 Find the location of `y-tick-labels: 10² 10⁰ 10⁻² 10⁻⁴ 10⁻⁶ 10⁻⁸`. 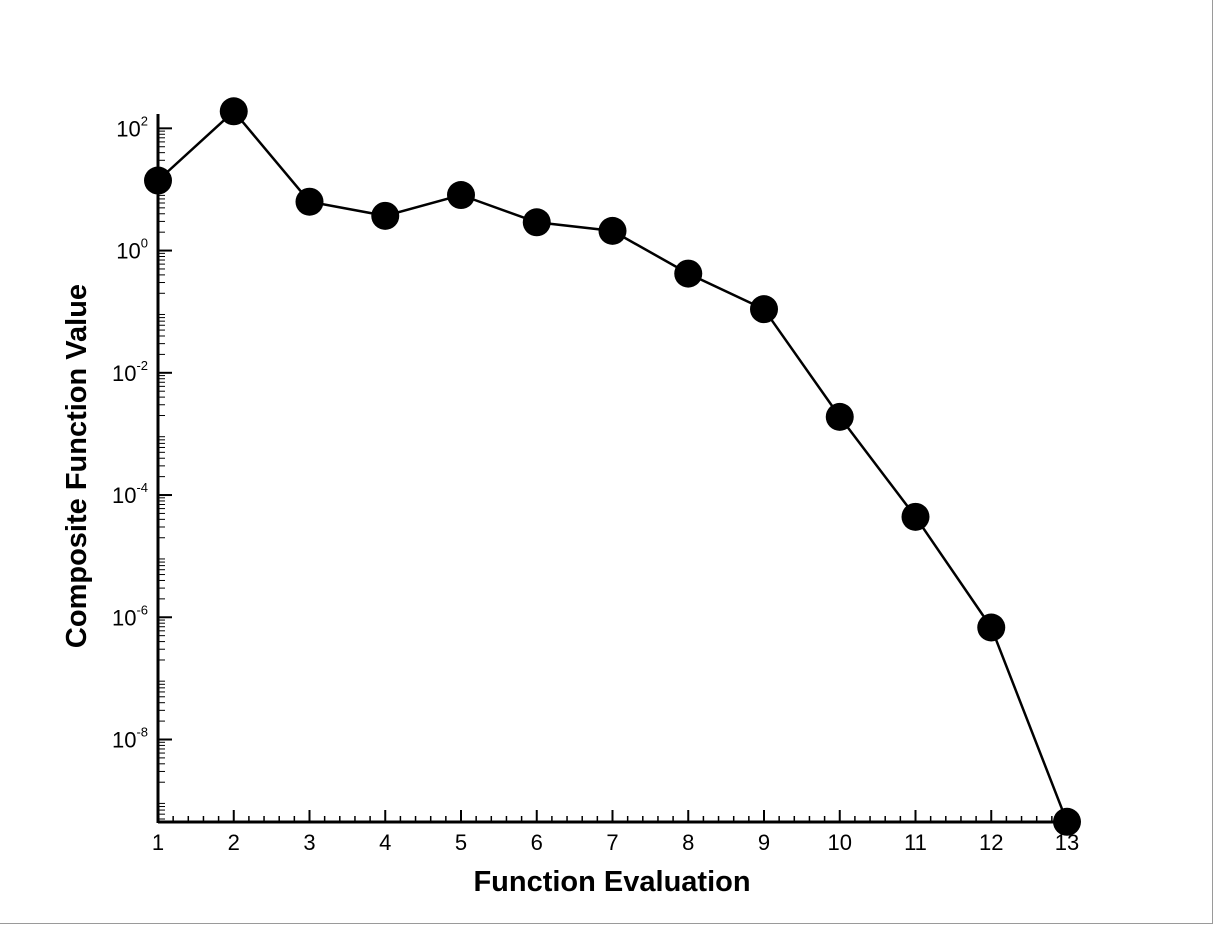

y-tick-labels: 10² 10⁰ 10⁻² 10⁻⁴ 10⁻⁶ 10⁻⁸ is located at coordinates (130, 432).